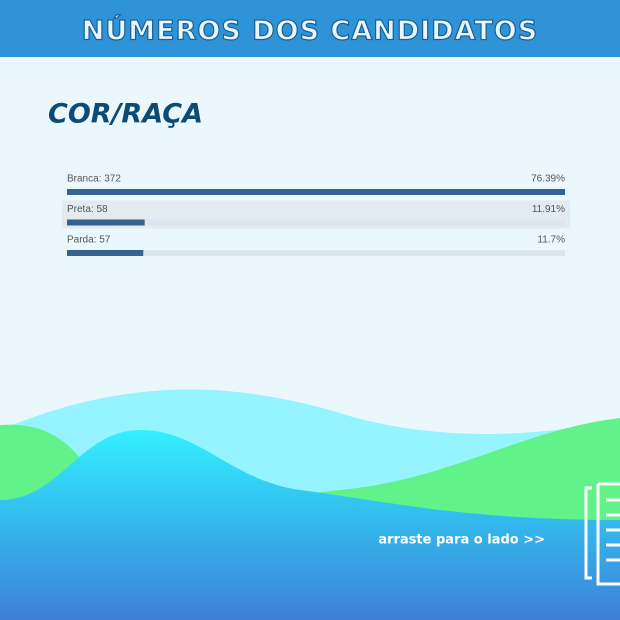 The height and width of the screenshot is (620, 620). What do you see at coordinates (87, 209) in the screenshot?
I see `category-label: Preta: 58` at bounding box center [87, 209].